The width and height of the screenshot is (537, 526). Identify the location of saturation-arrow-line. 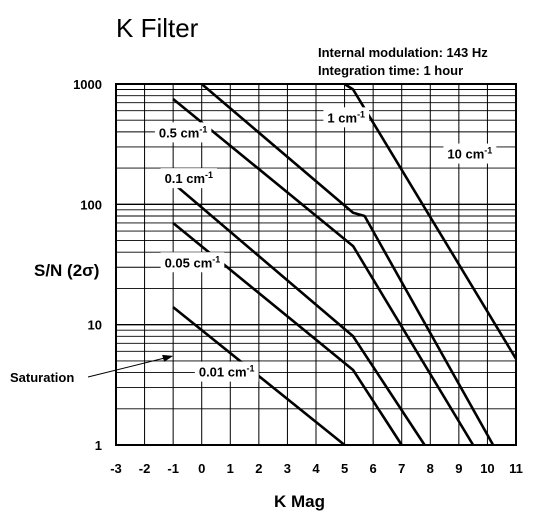
(126, 367).